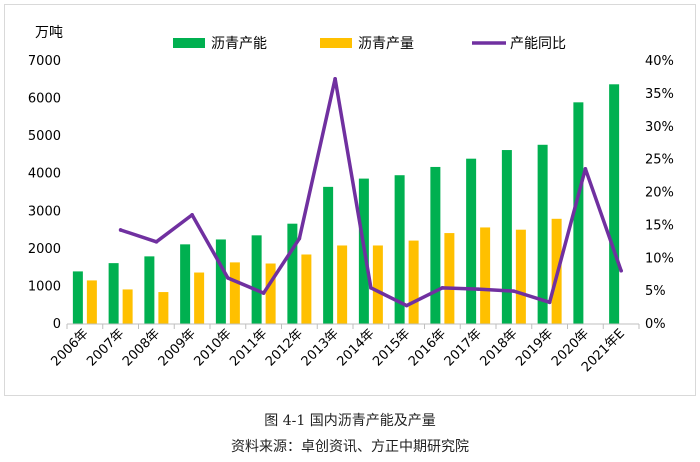  I want to click on x-tick-label: 2007年, so click(105, 347).